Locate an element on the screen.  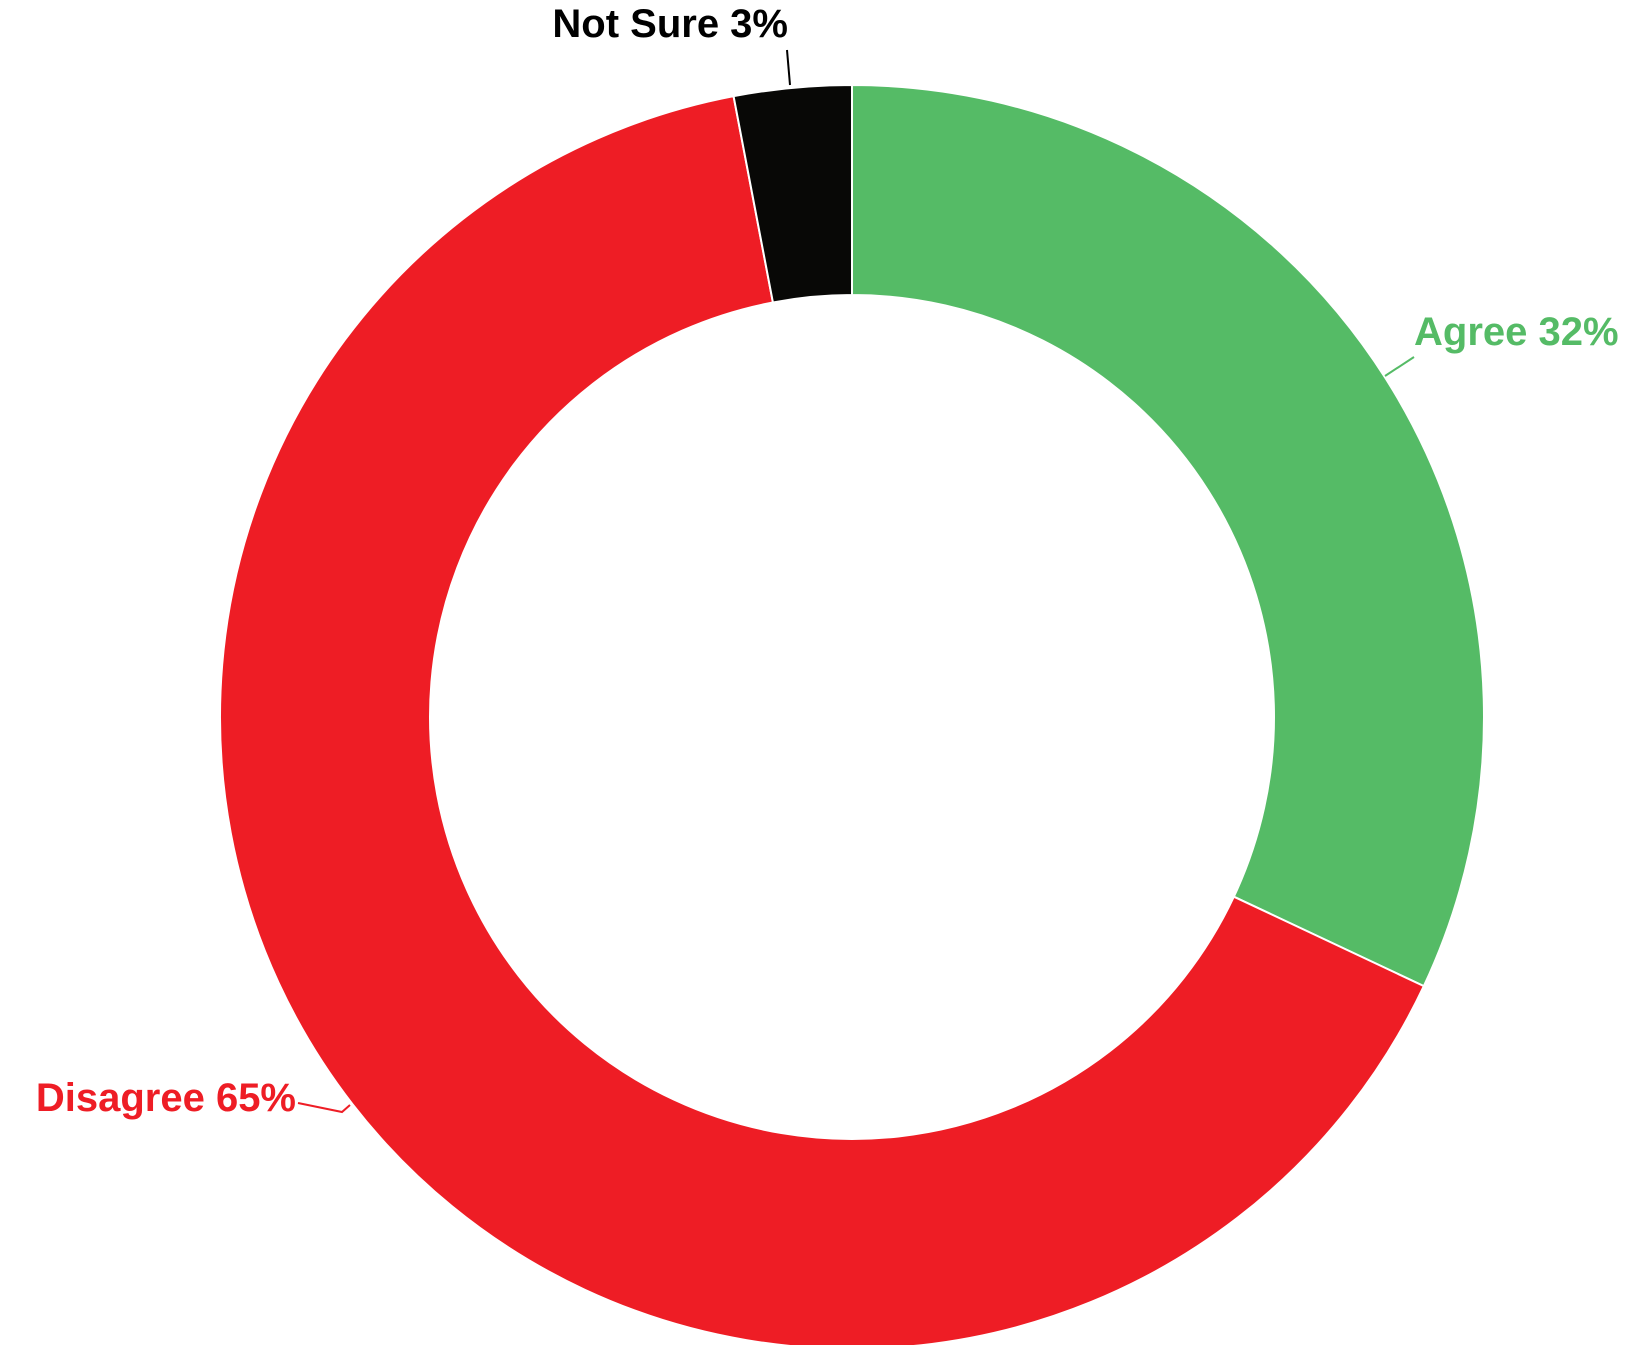
leader-line-disagree is located at coordinates (324, 1107).